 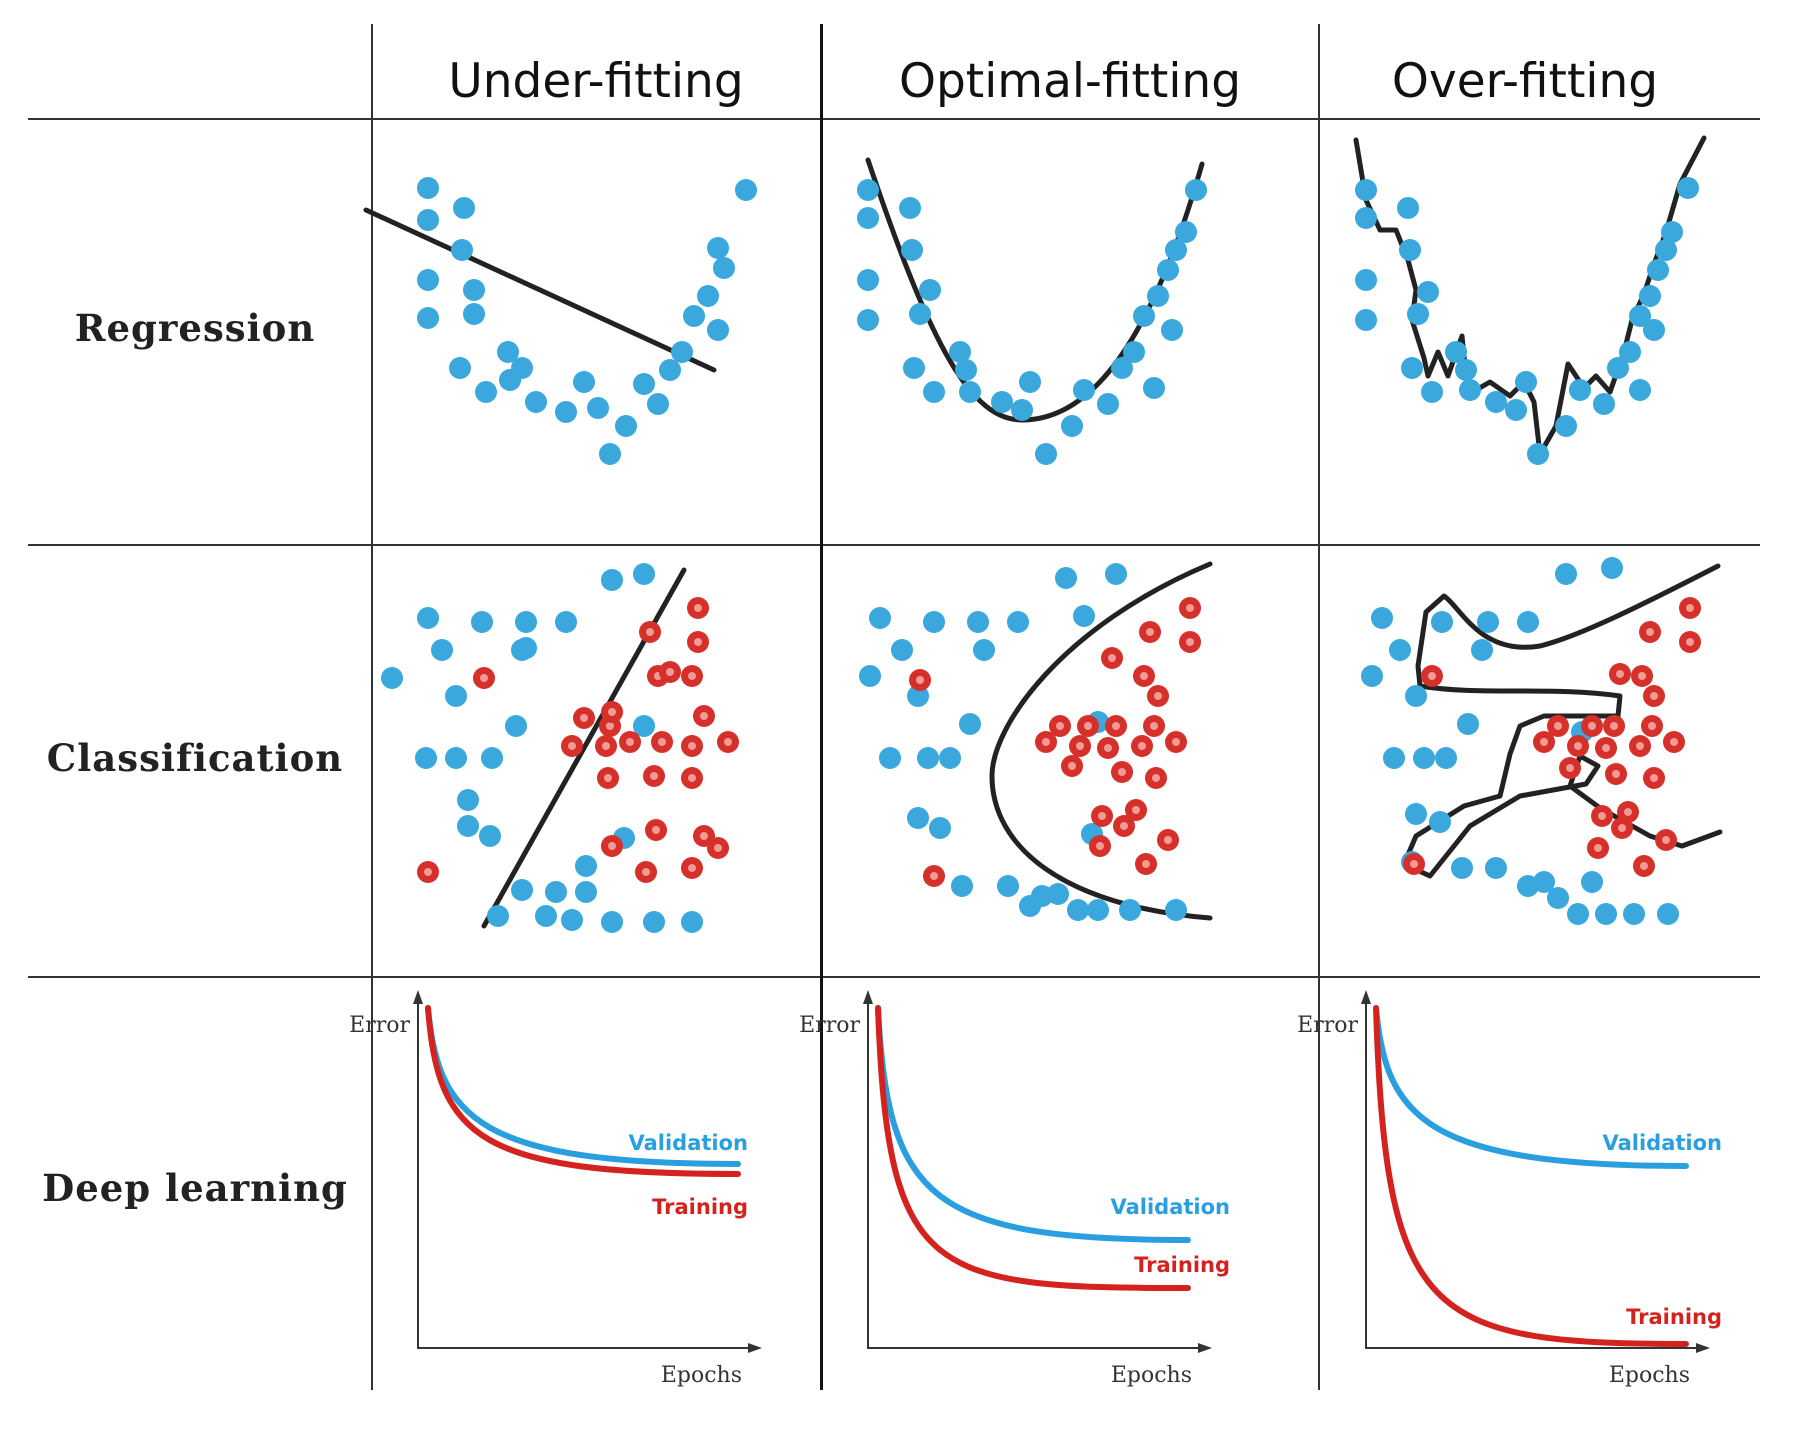 What do you see at coordinates (1562, 721) in the screenshot?
I see `overfit-boundary` at bounding box center [1562, 721].